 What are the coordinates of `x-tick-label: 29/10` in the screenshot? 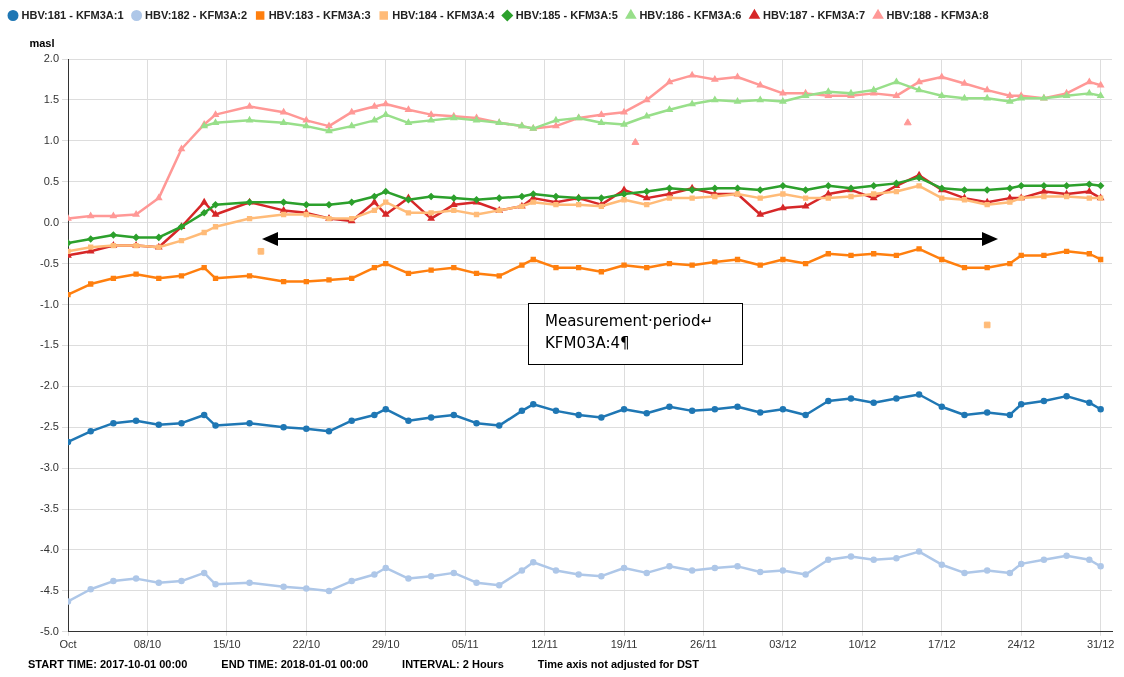 It's located at (385, 644).